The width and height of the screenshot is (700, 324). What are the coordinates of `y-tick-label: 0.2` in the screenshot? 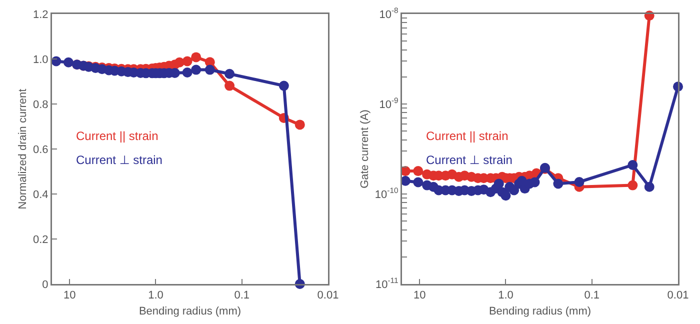 It's located at (40, 240).